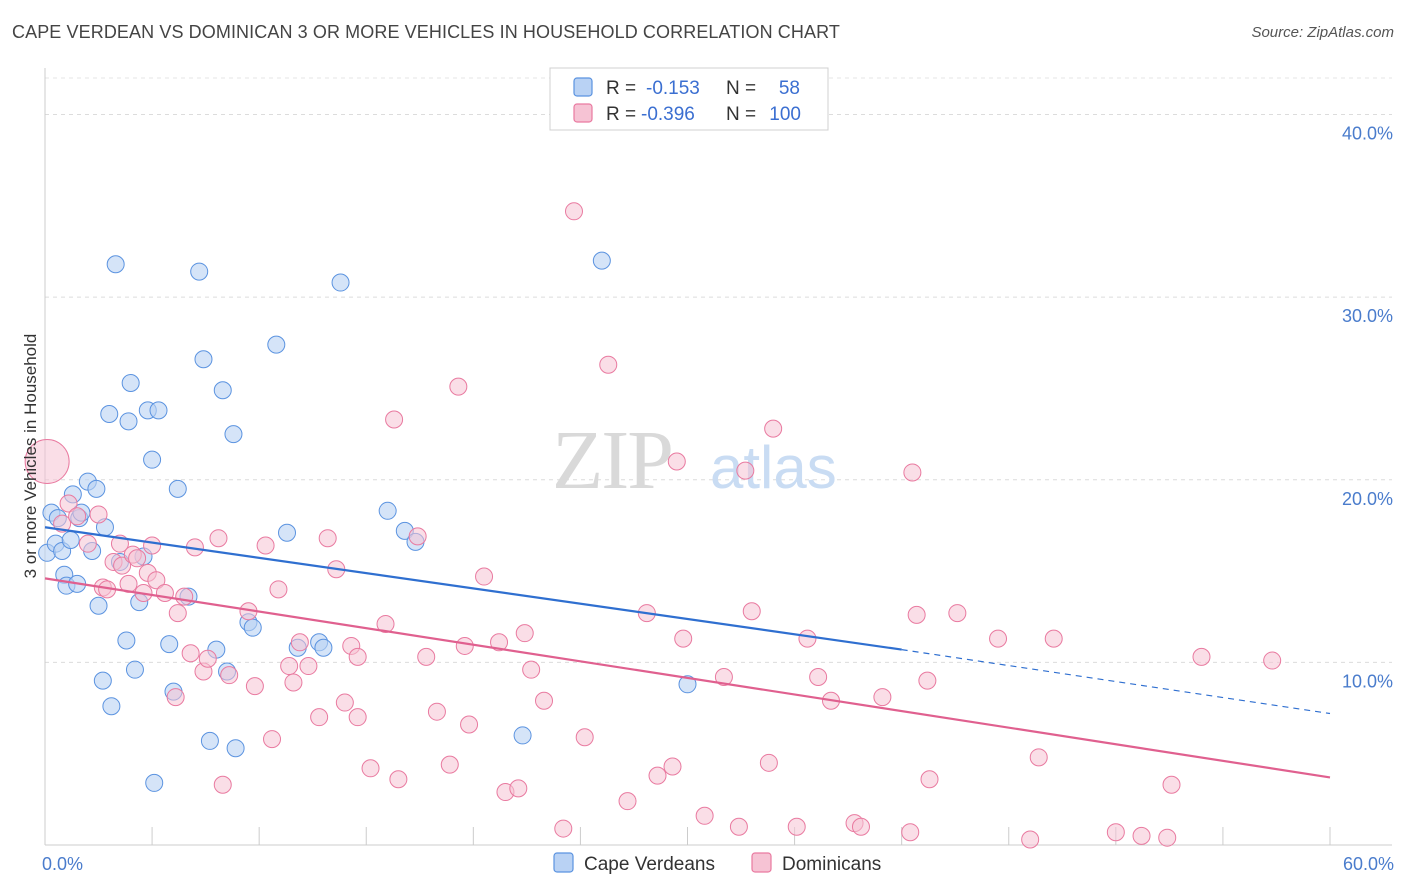 This screenshot has width=1406, height=892. What do you see at coordinates (694, 460) in the screenshot?
I see `watermark: ZIP atlas` at bounding box center [694, 460].